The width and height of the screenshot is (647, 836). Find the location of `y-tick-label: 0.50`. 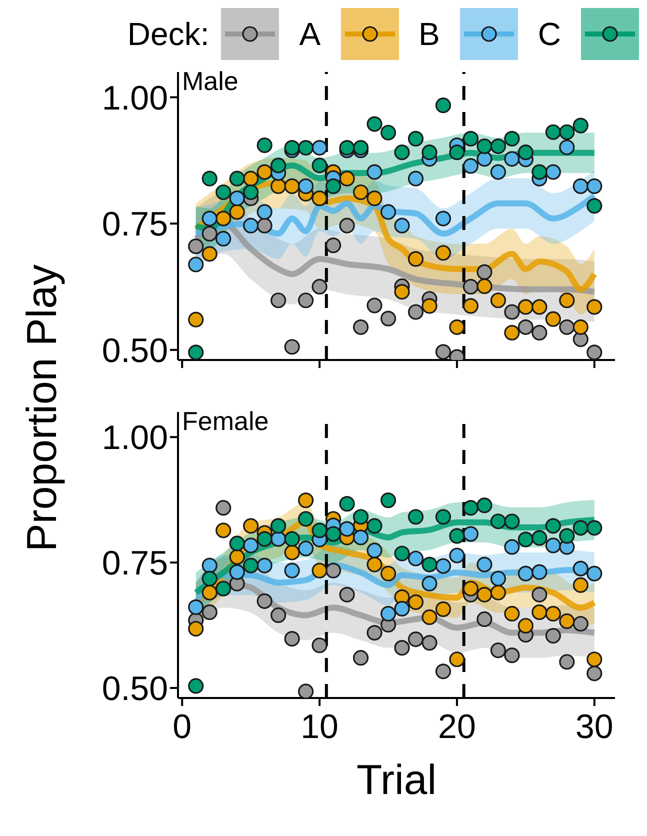

y-tick-label: 0.50 is located at coordinates (135, 351).